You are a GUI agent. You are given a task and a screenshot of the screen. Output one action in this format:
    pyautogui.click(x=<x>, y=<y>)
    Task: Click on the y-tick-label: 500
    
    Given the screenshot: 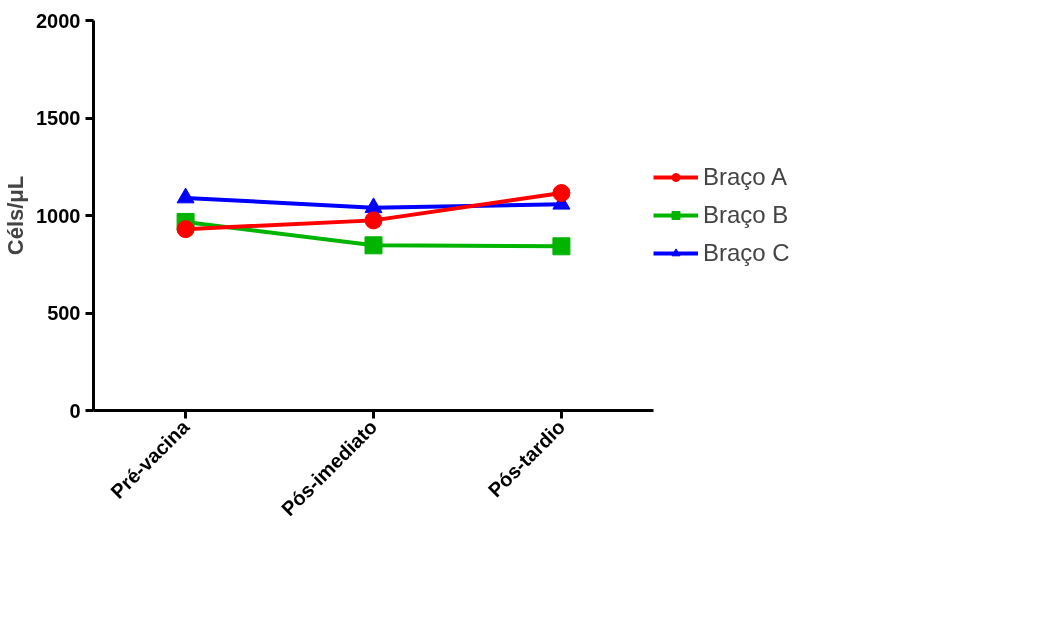 What is the action you would take?
    pyautogui.click(x=64, y=313)
    